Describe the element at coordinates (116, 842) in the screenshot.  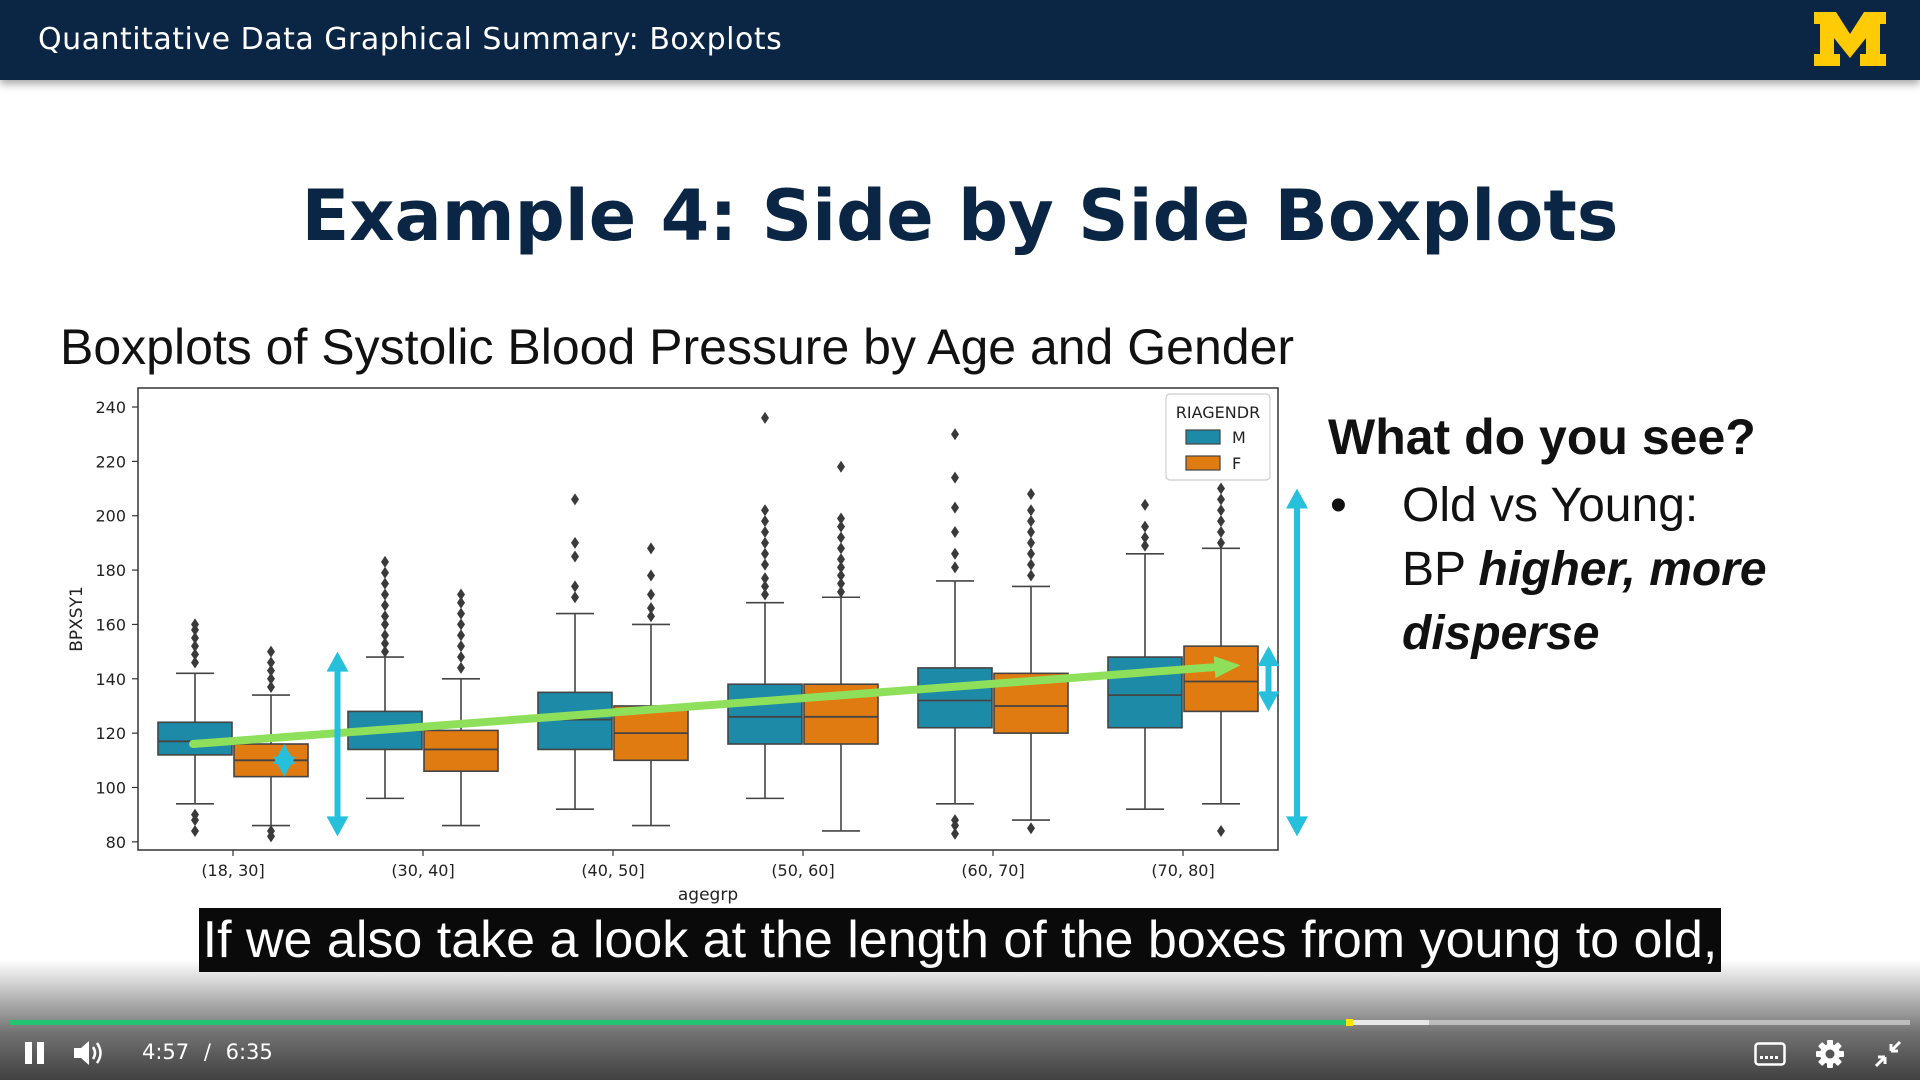
I see `y-tick-label: 80` at that location.